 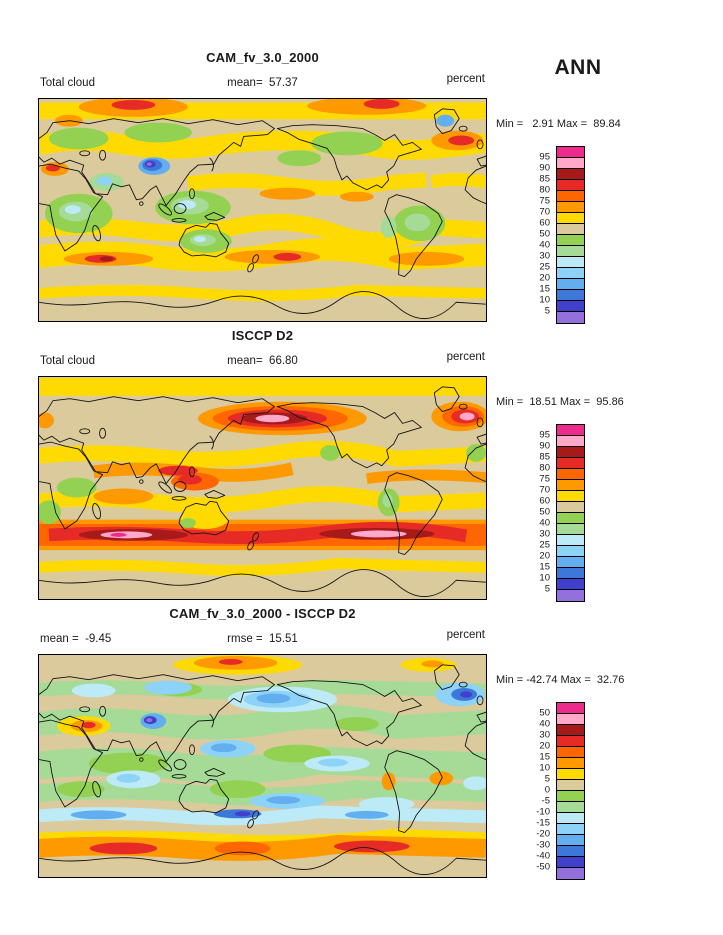 I want to click on colorbar-tick-label: 40, so click(x=544, y=724).